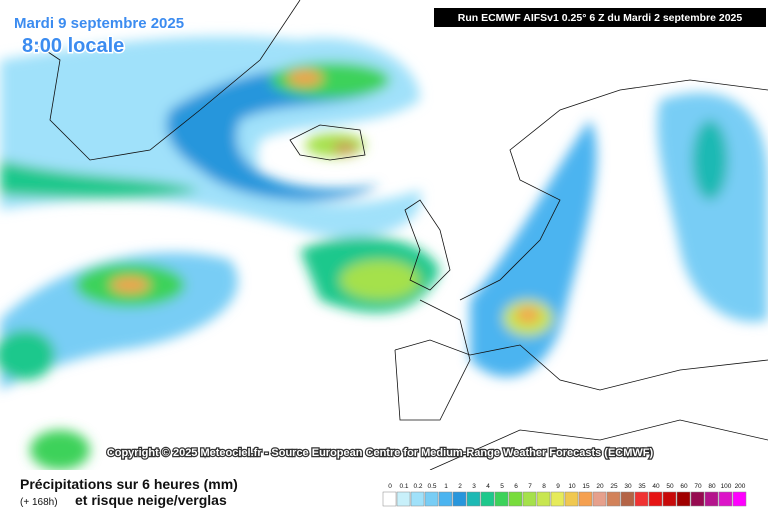 This screenshot has width=768, height=517. What do you see at coordinates (544, 486) in the screenshot?
I see `level-label: 8` at bounding box center [544, 486].